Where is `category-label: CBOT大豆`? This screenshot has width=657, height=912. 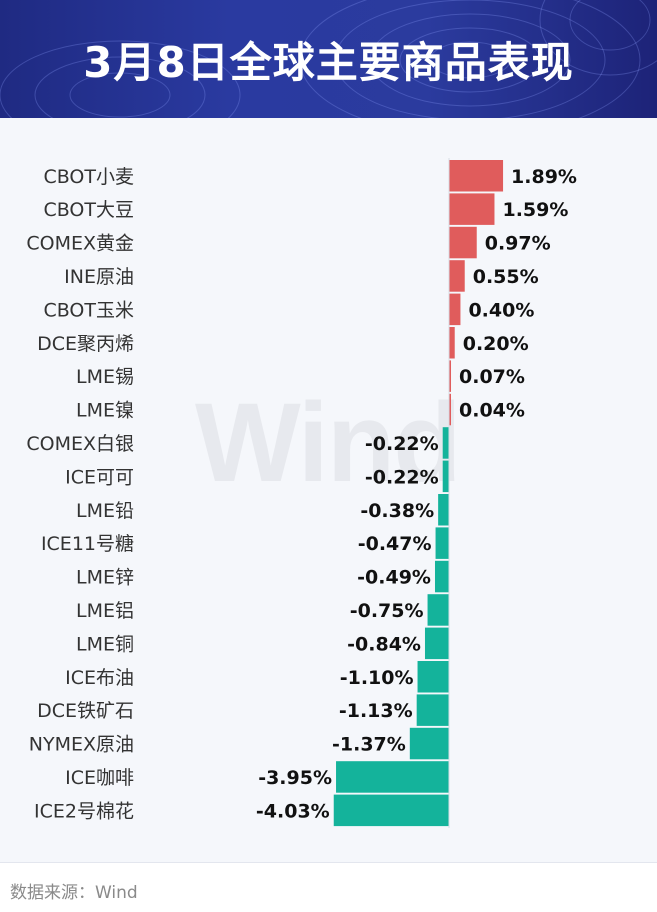
category-label: CBOT大豆 is located at coordinates (88, 210).